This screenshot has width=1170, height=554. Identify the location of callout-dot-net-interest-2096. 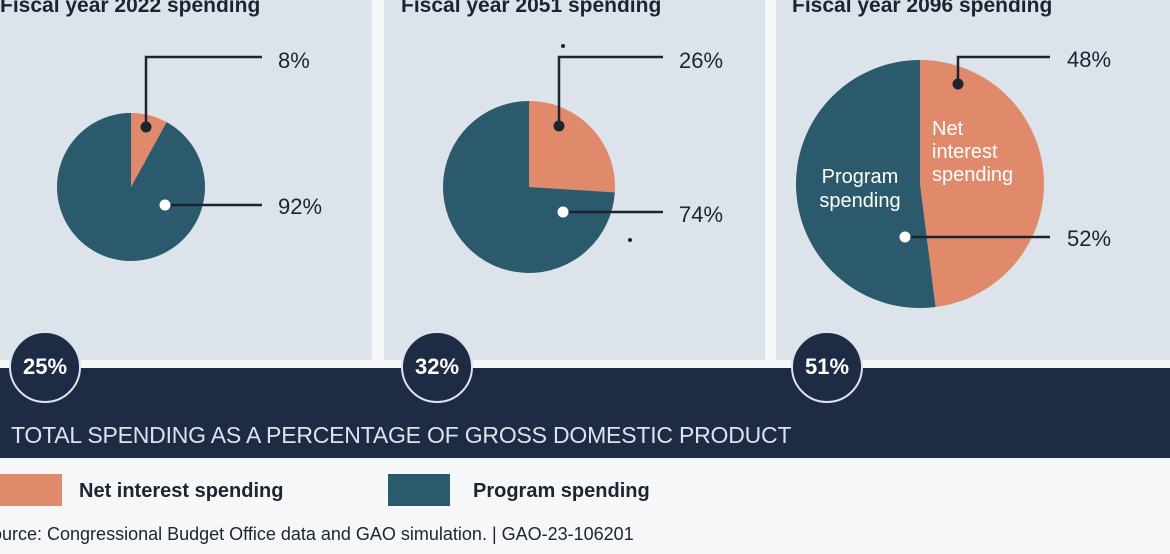
(958, 84).